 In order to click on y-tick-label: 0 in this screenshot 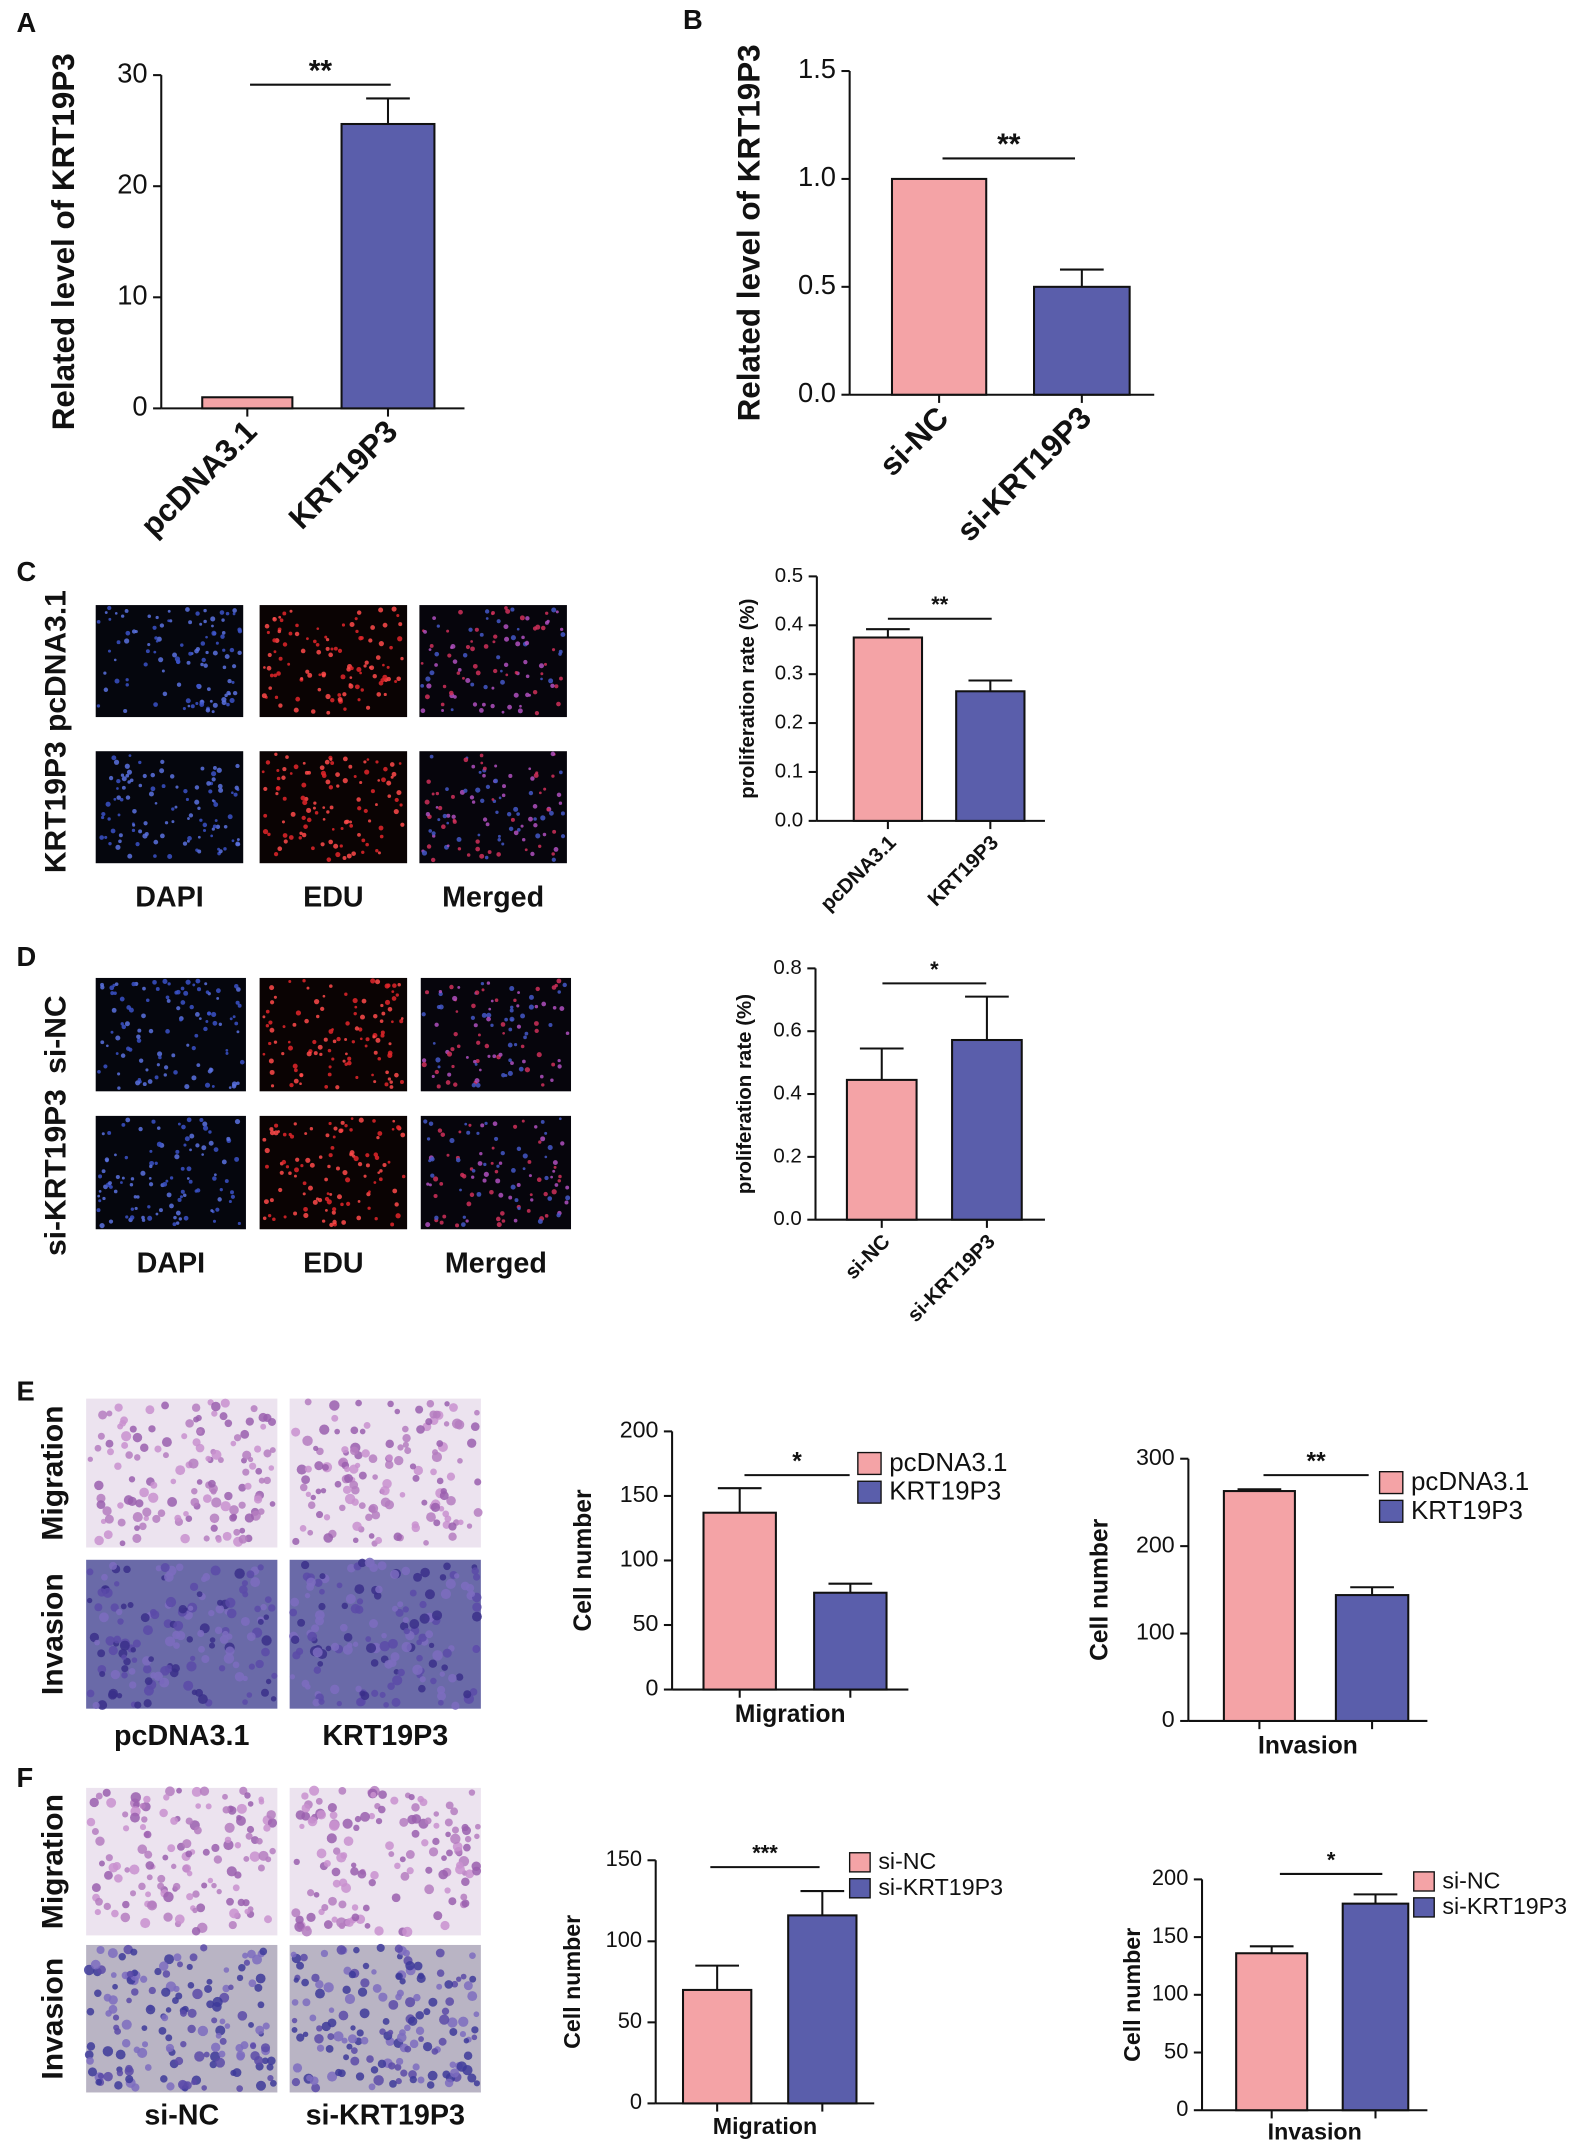, I will do `click(139, 406)`.